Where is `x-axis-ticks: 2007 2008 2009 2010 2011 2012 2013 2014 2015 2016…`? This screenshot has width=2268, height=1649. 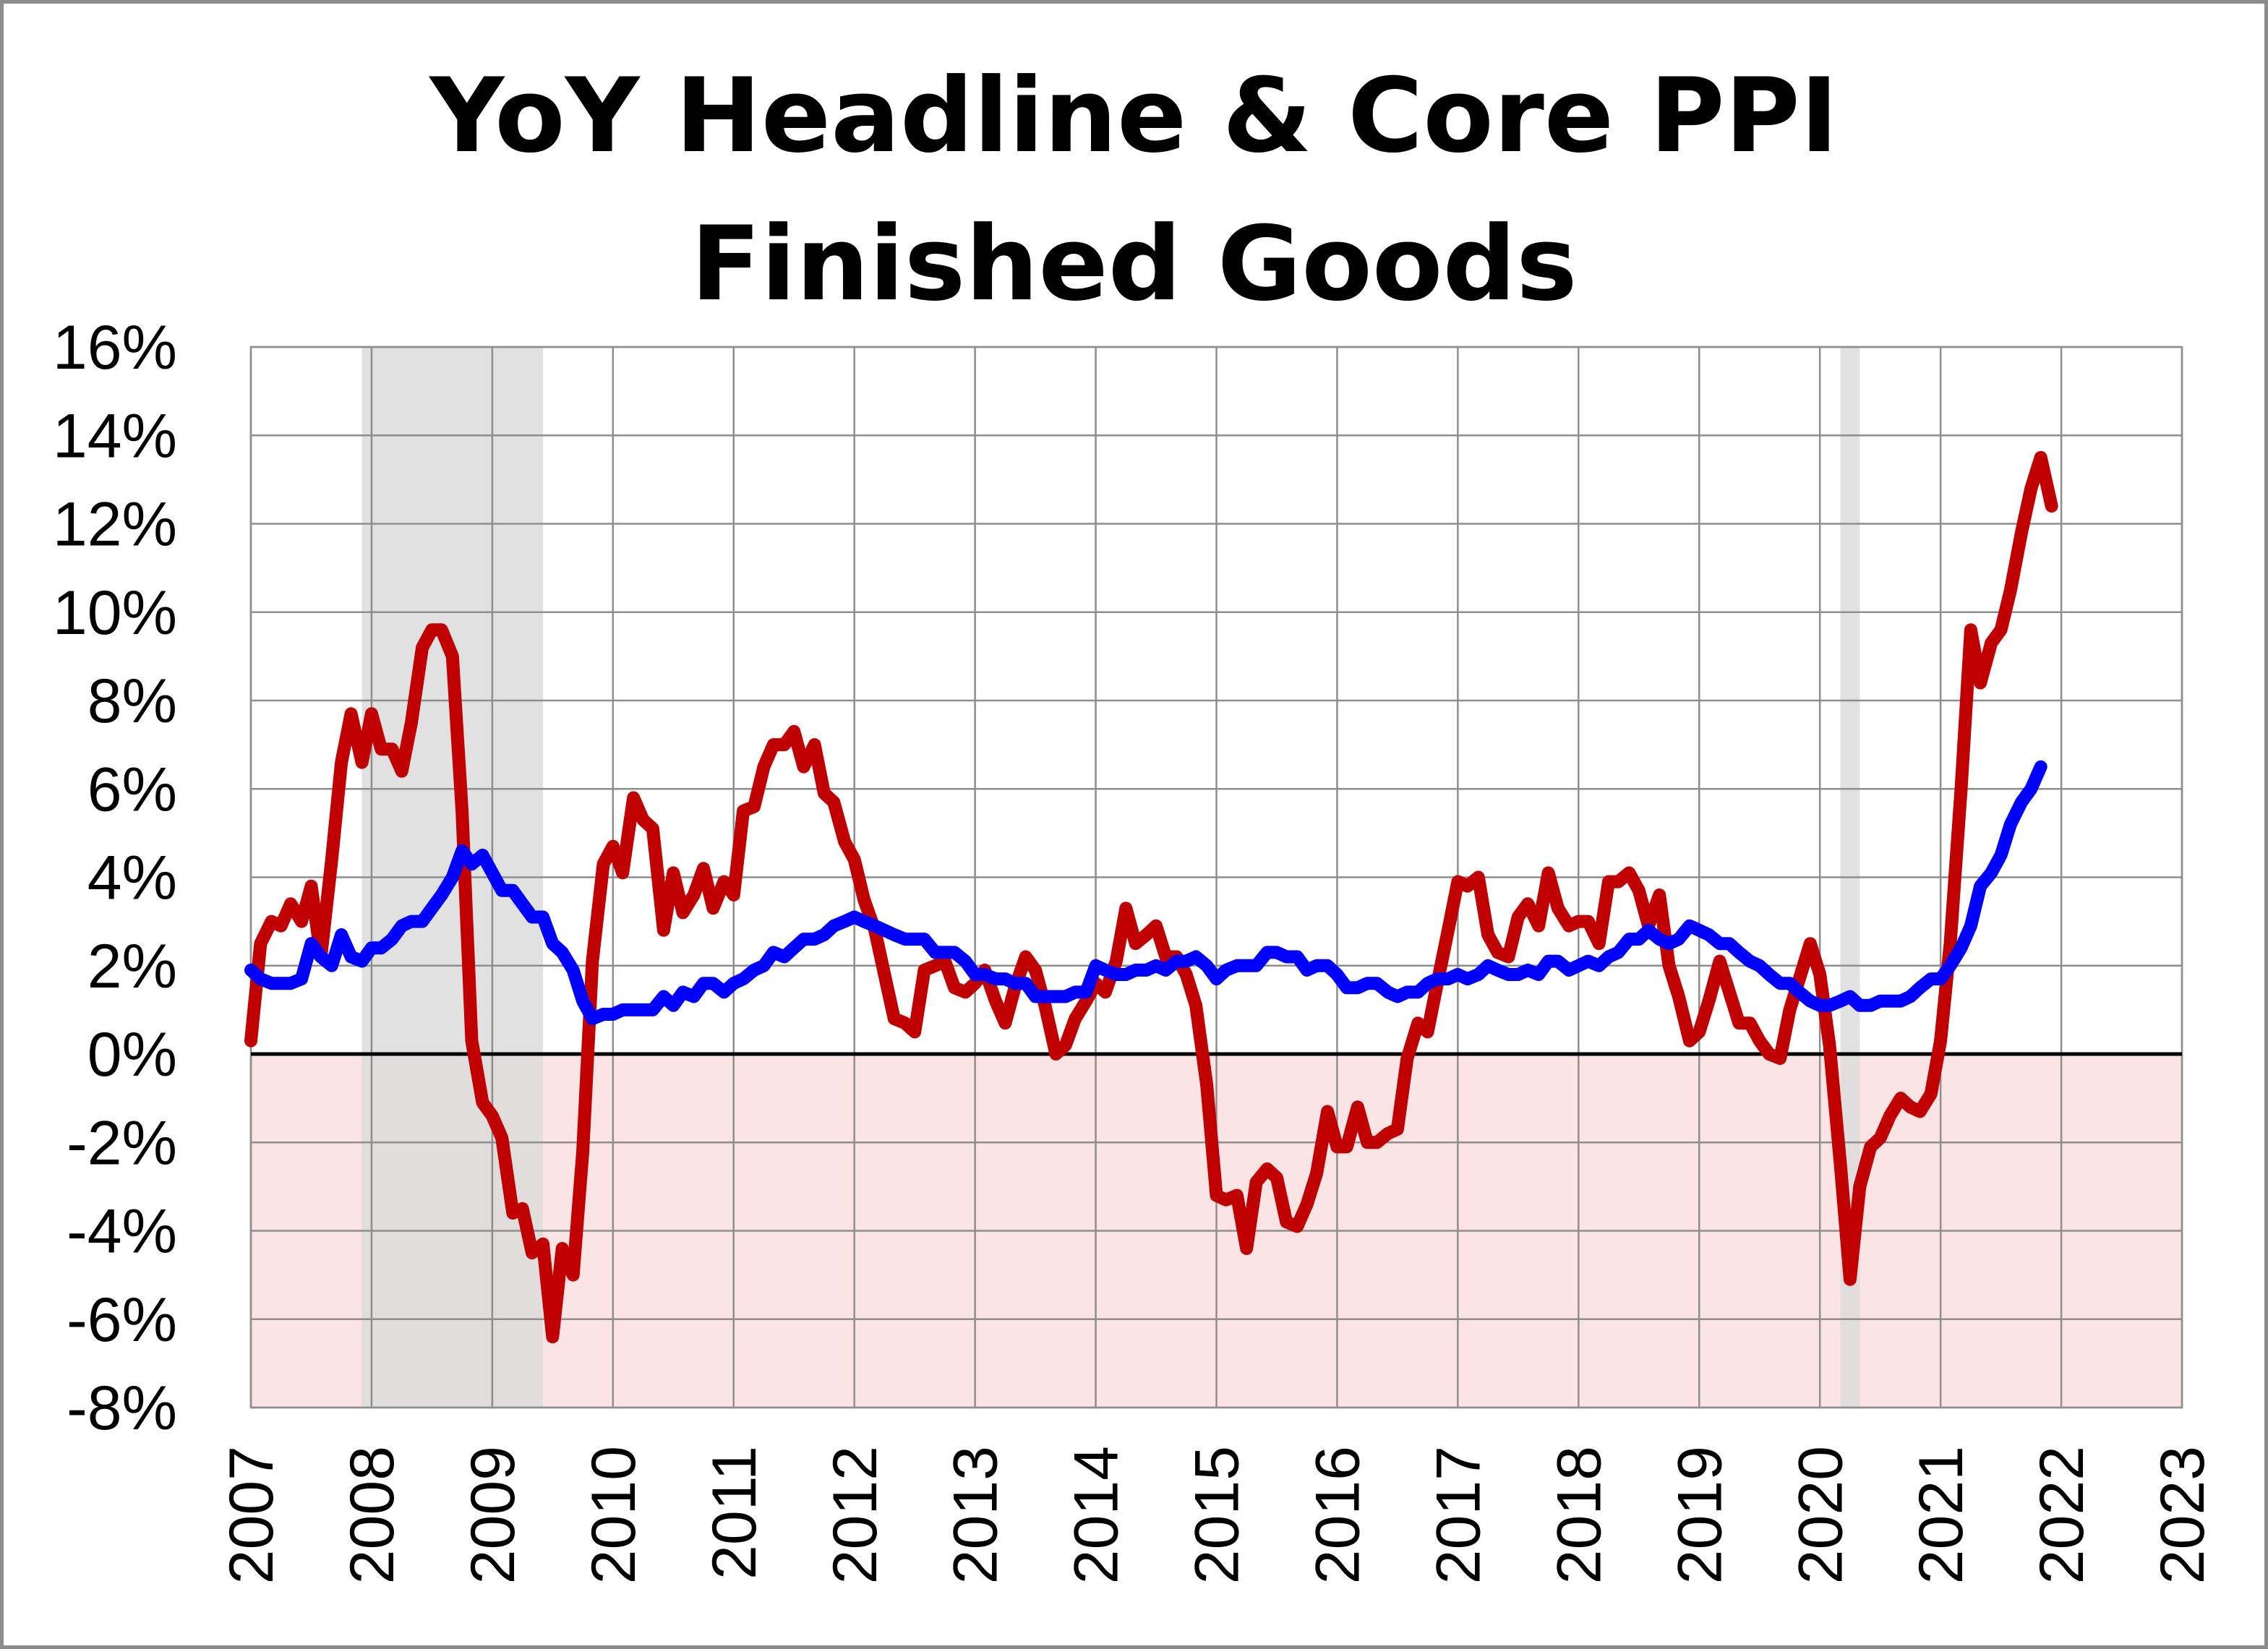 x-axis-ticks: 2007 2008 2009 2010 2011 2012 2013 2014 2015 2016… is located at coordinates (1217, 1515).